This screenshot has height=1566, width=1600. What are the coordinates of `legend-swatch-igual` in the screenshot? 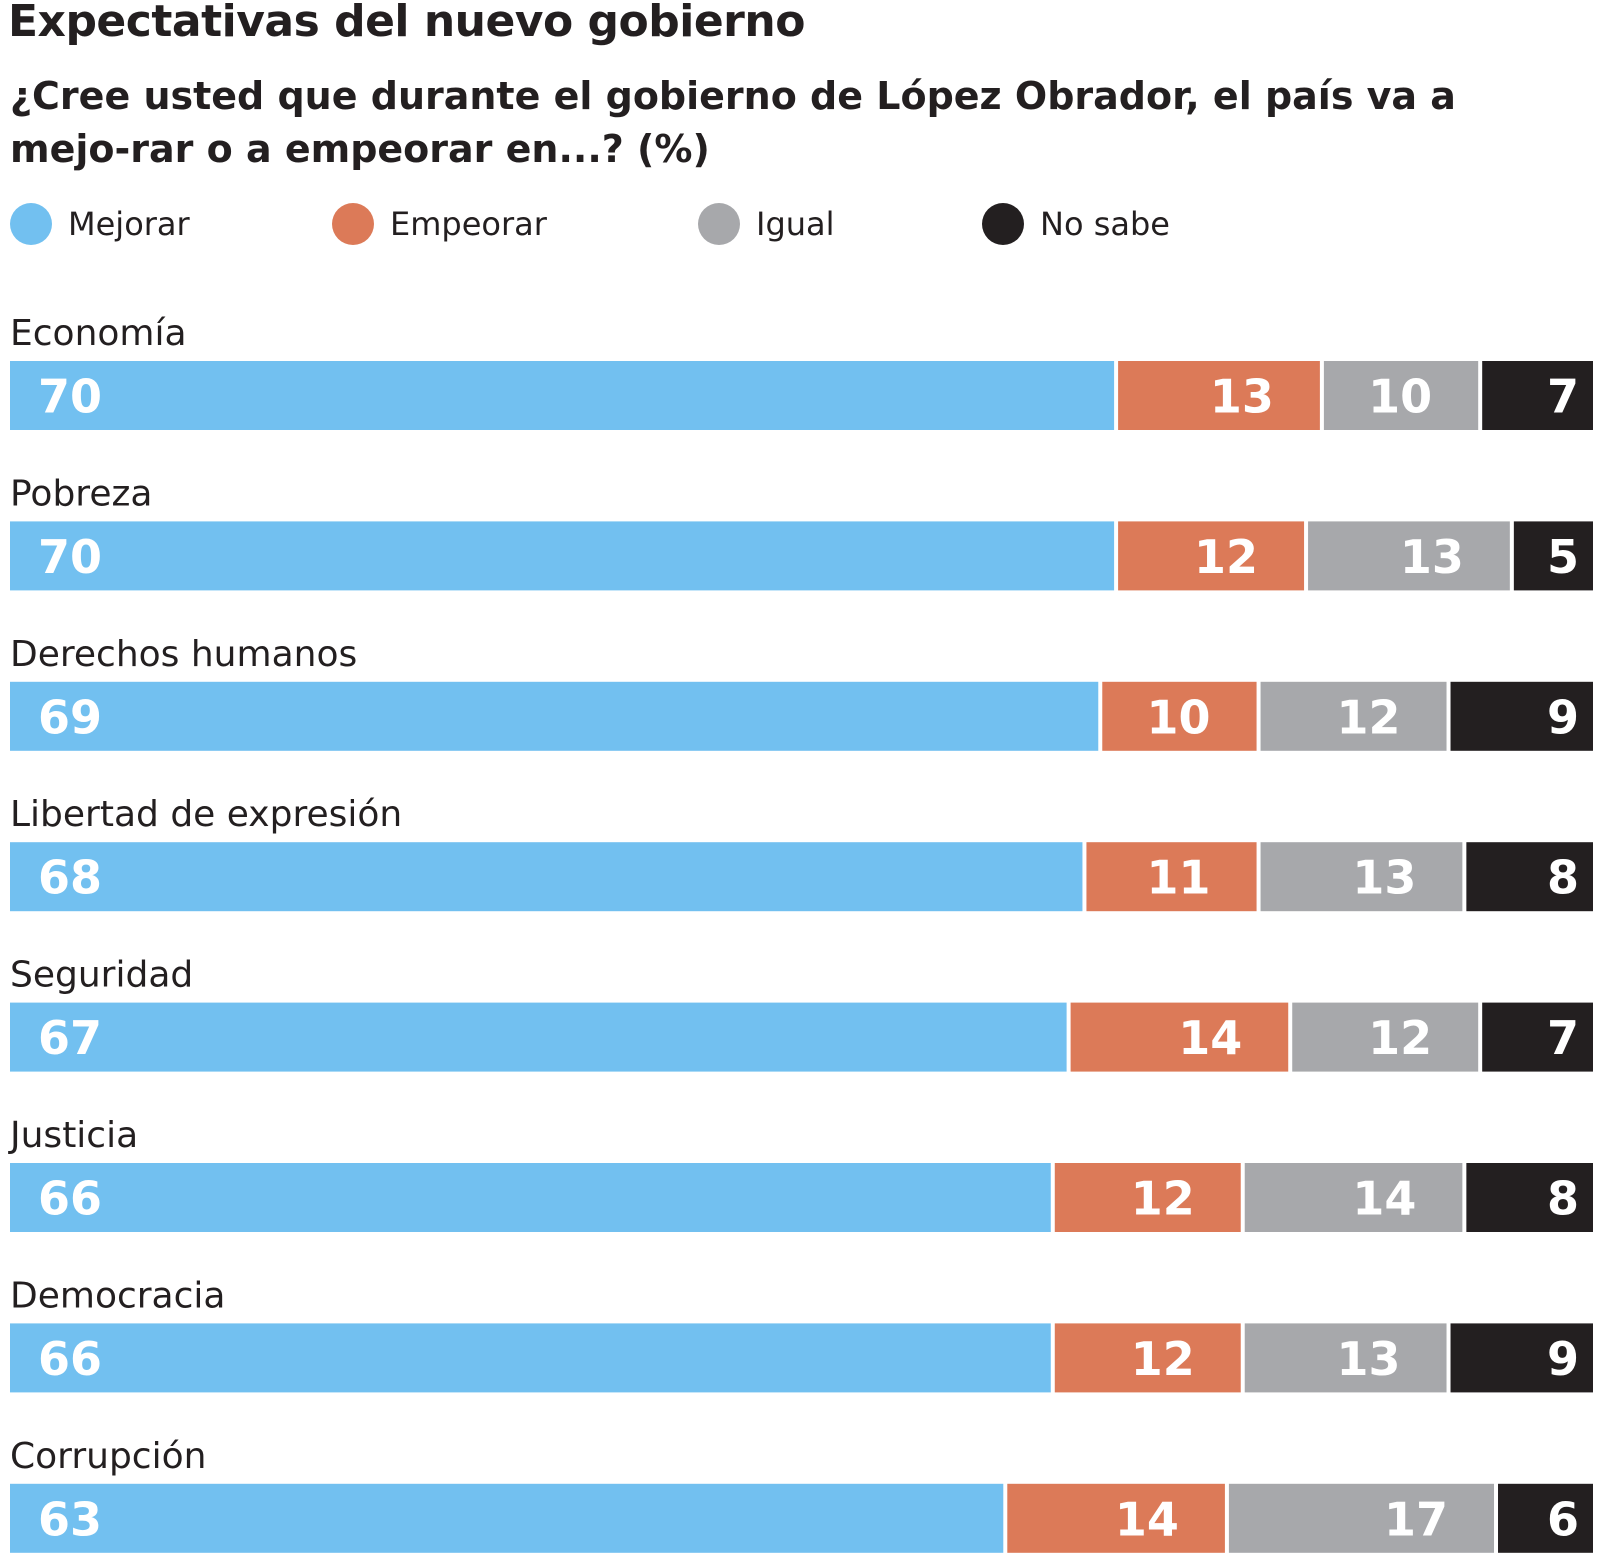 It's located at (719, 224).